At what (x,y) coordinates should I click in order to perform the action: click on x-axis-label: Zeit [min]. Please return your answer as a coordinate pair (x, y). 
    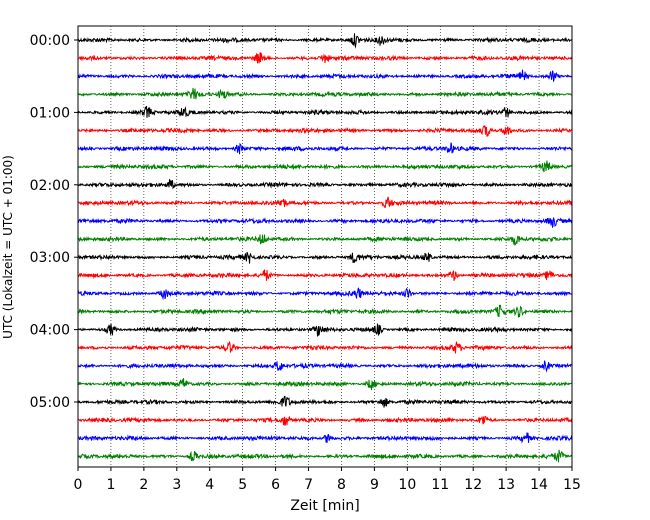
    Looking at the image, I should click on (324, 506).